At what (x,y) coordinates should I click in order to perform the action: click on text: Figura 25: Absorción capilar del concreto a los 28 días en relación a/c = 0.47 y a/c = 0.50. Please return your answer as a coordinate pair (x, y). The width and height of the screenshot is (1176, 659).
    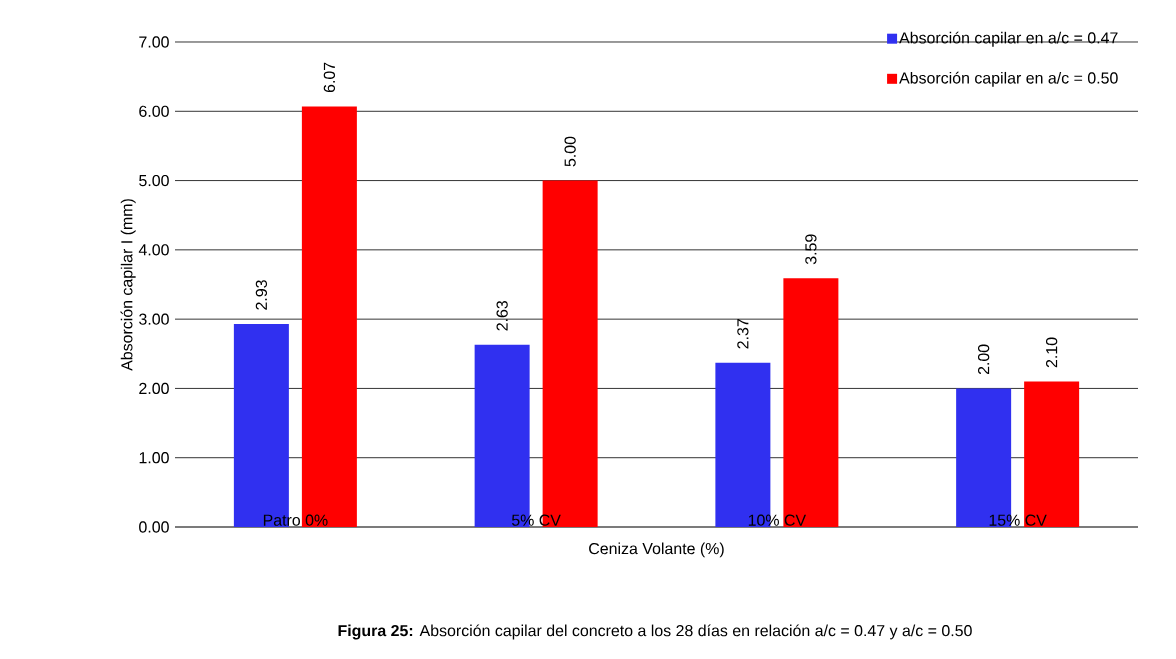
    Looking at the image, I should click on (655, 632).